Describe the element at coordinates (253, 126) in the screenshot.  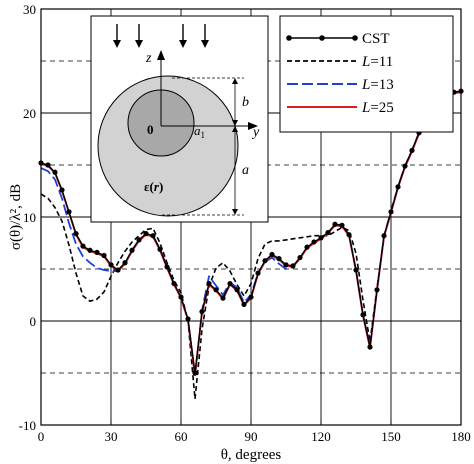
I see `y-arrowhead` at that location.